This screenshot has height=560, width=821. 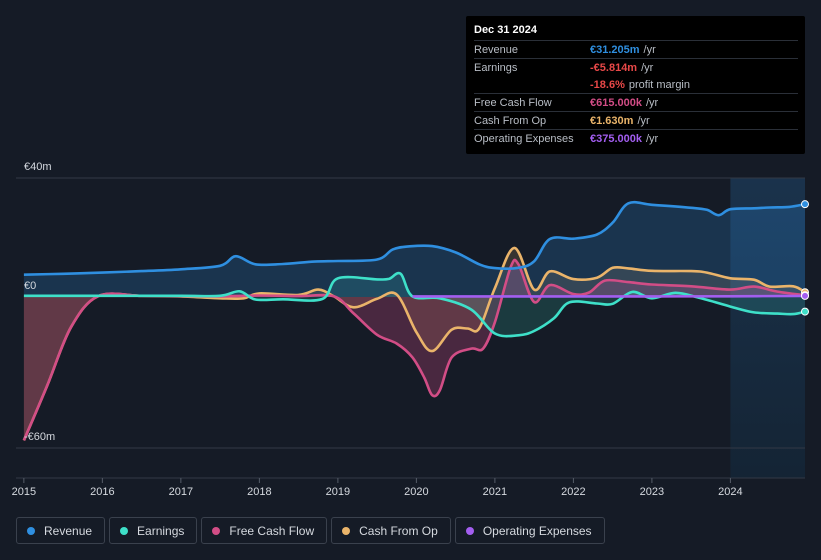 I want to click on x-tick-label-2021: 2021, so click(x=495, y=492).